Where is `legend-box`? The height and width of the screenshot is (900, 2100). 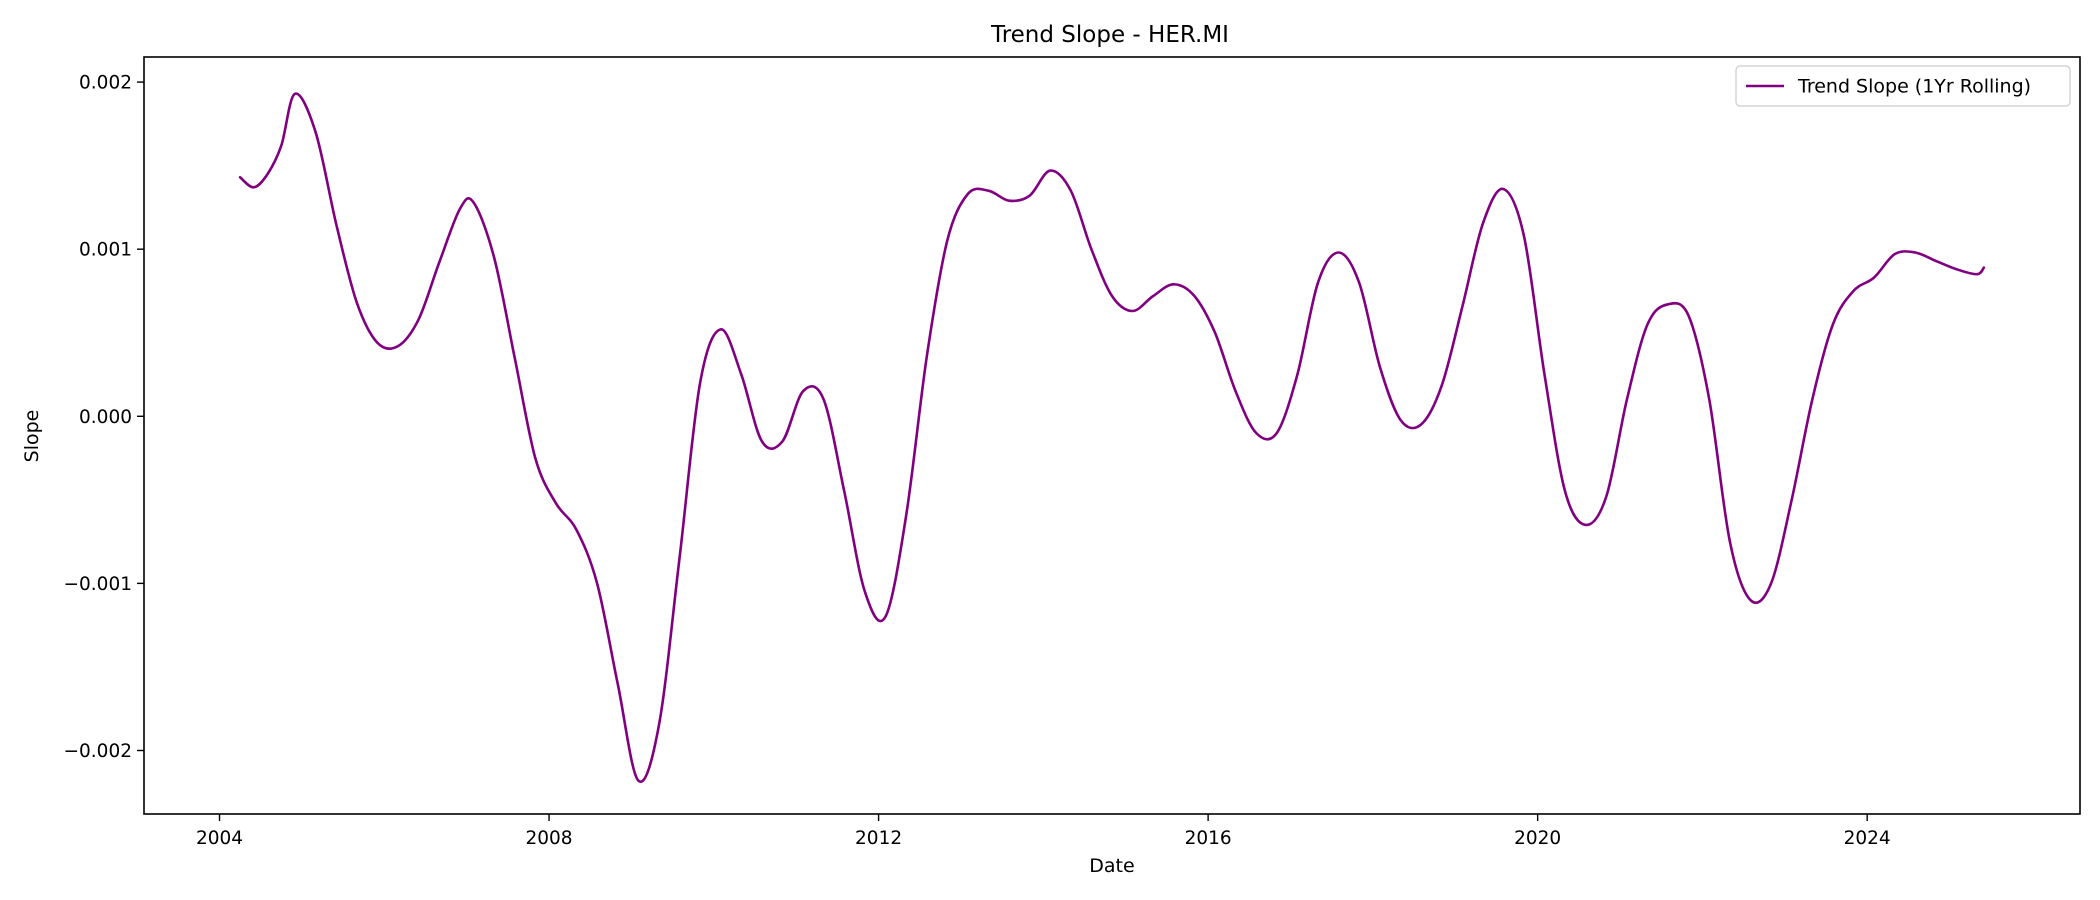 legend-box is located at coordinates (1903, 86).